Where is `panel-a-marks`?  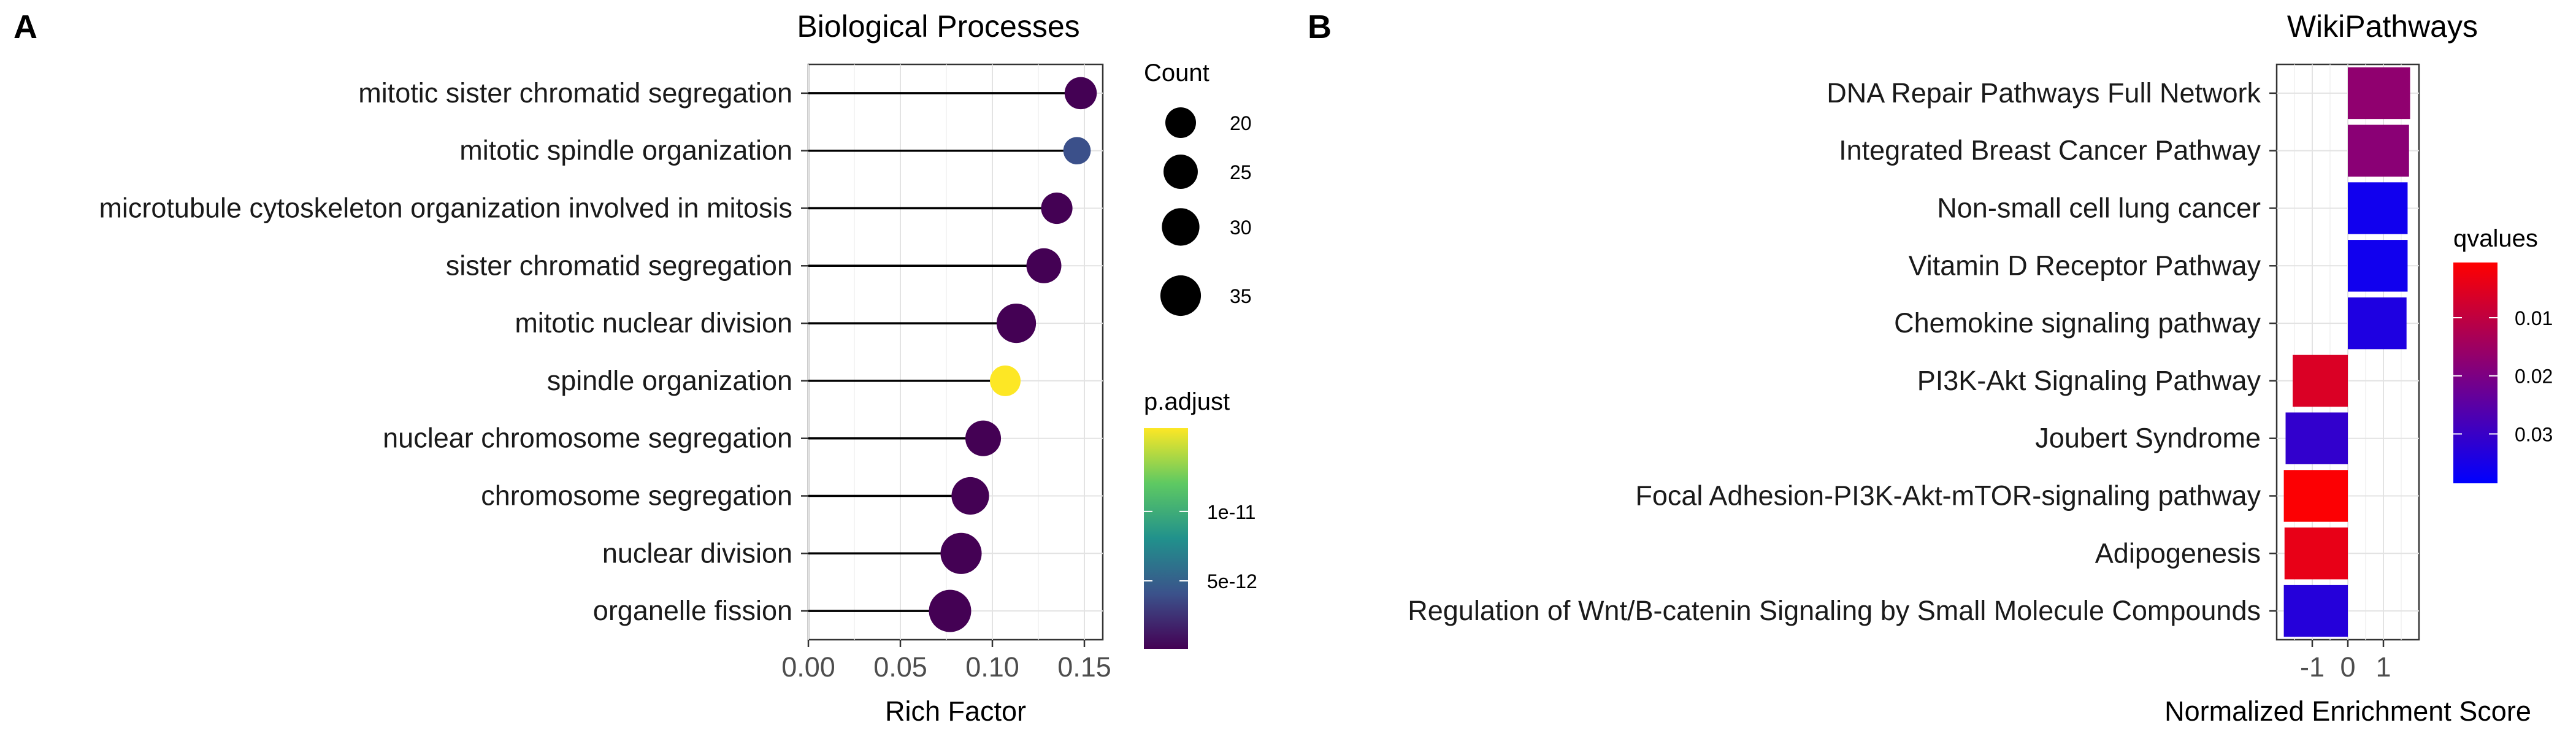
panel-a-marks is located at coordinates (952, 354).